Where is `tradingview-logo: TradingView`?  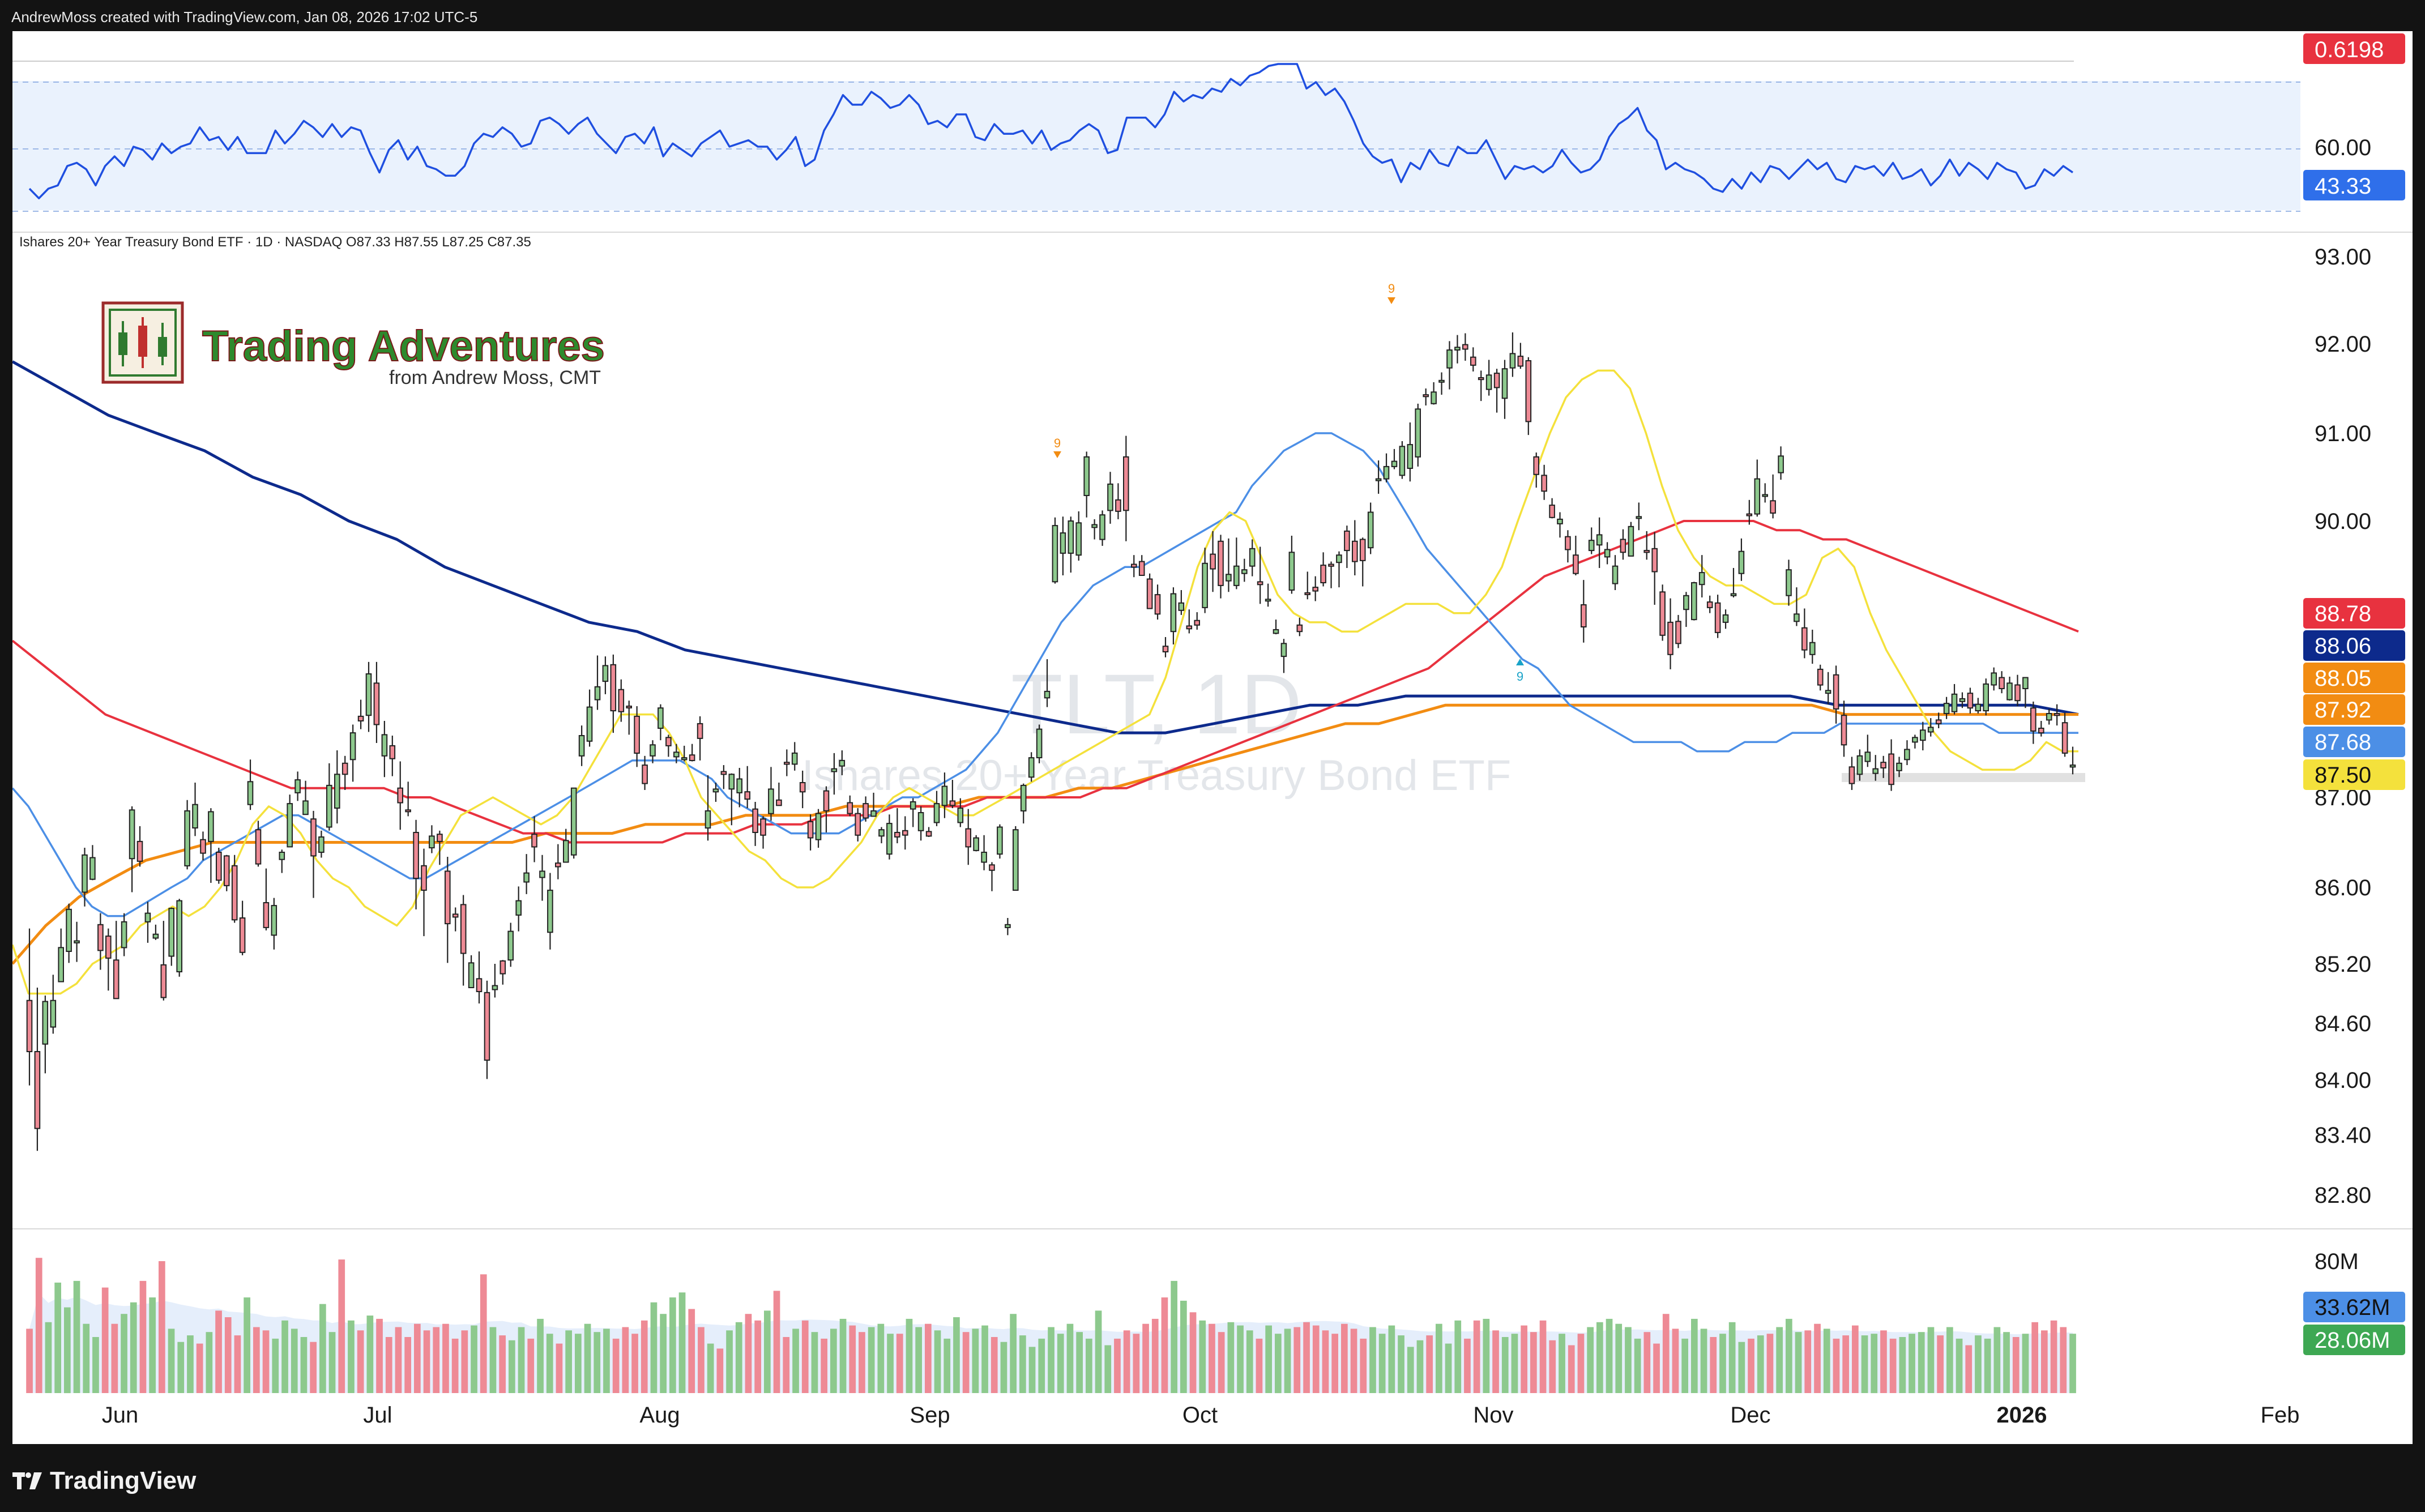
tradingview-logo: TradingView is located at coordinates (104, 1481).